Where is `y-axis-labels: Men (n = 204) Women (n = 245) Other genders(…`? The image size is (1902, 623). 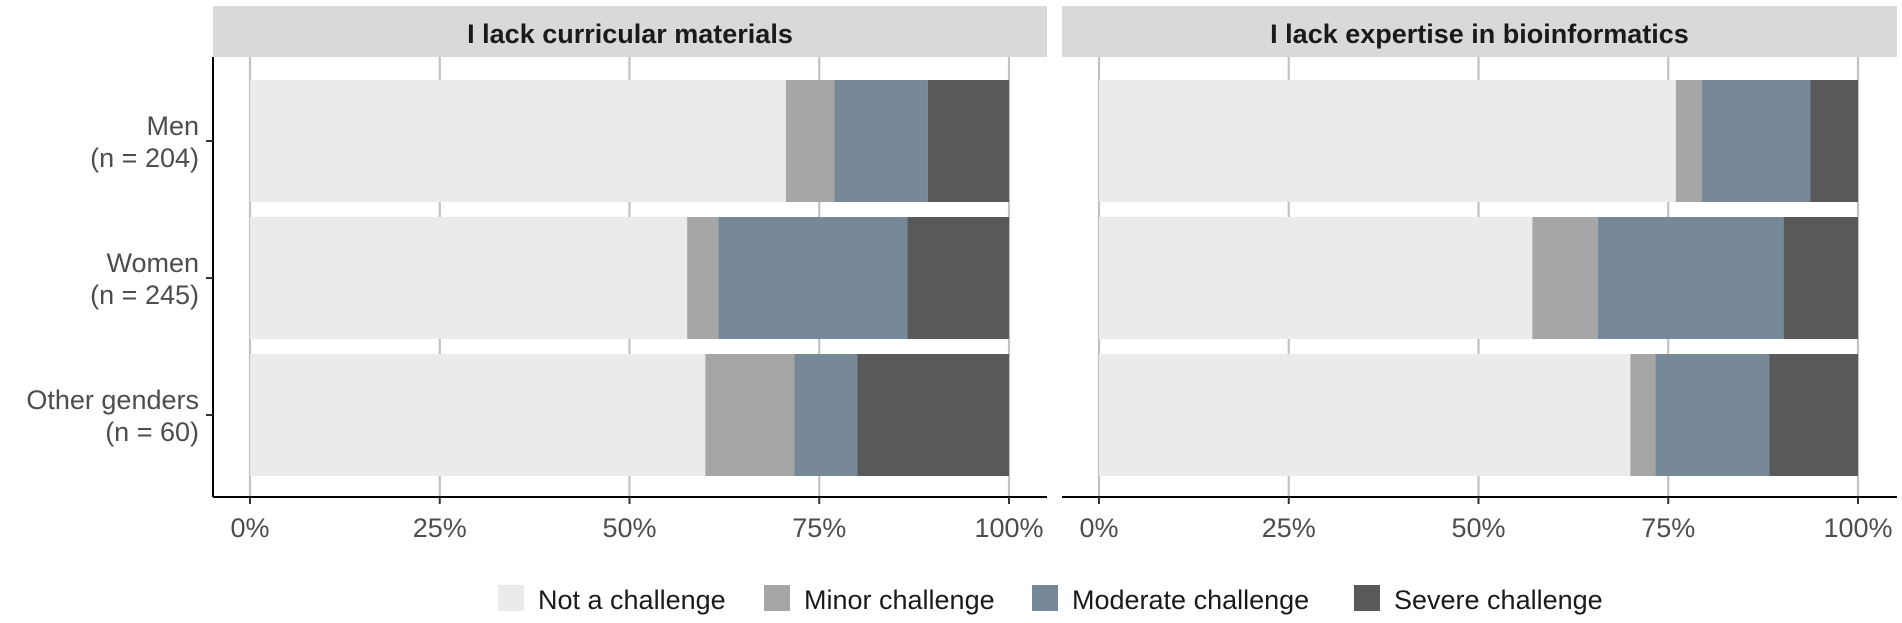 y-axis-labels: Men (n = 204) Women (n = 245) Other genders(… is located at coordinates (119, 279).